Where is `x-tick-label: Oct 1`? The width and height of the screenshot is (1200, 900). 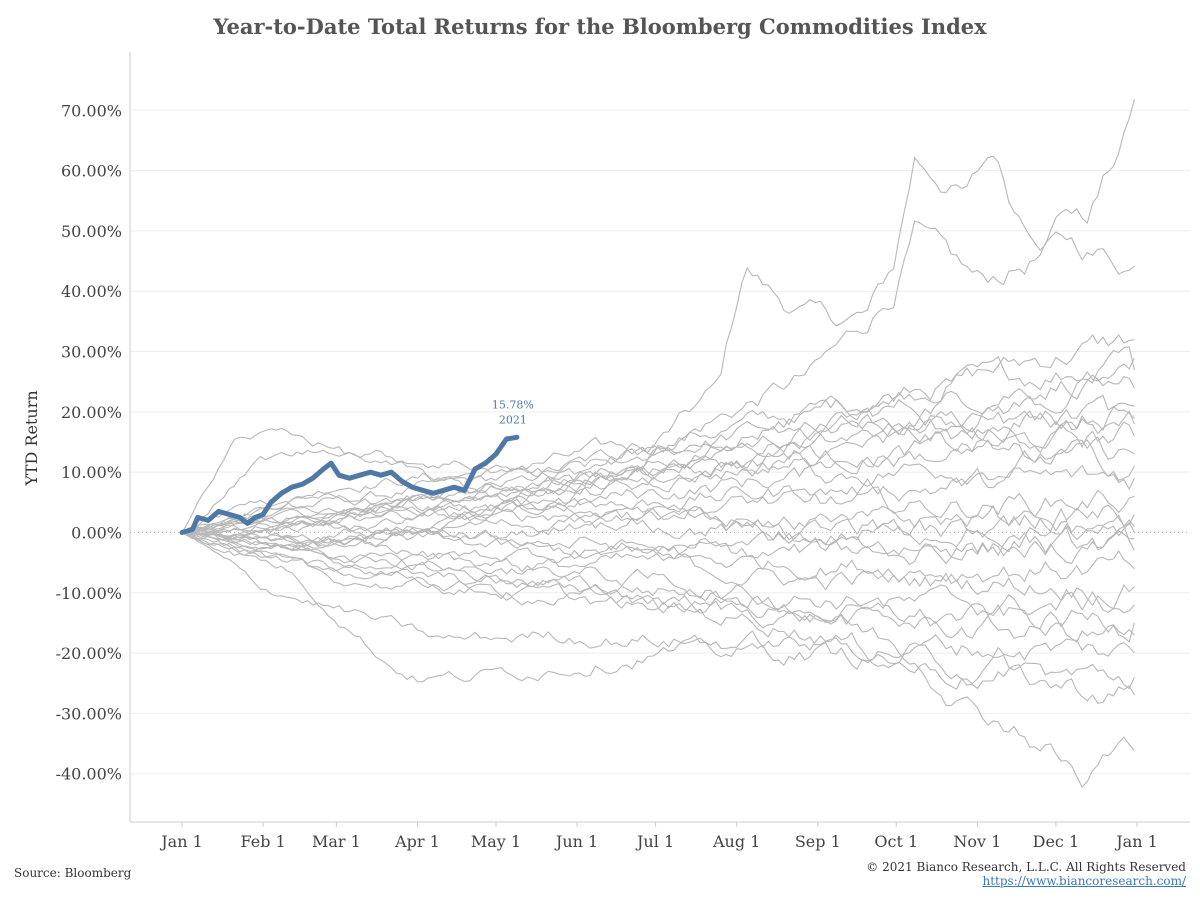 x-tick-label: Oct 1 is located at coordinates (896, 841).